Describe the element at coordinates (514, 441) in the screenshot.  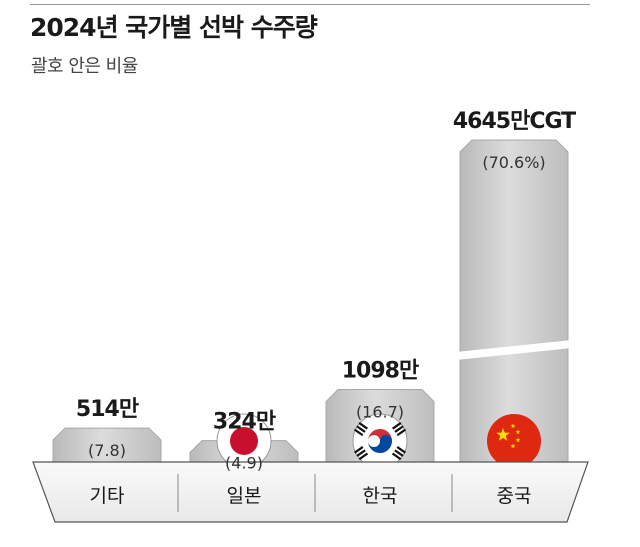
I see `china-flag-icon` at that location.